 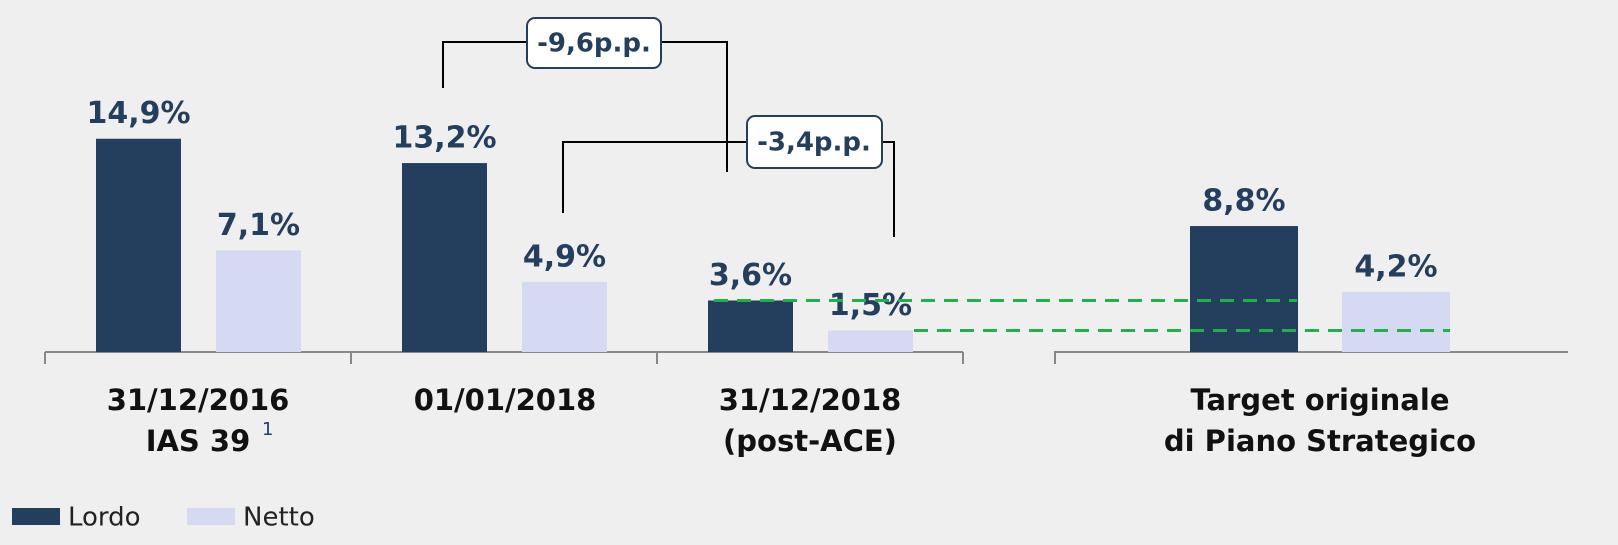 I want to click on value-label: 13,2%, so click(x=444, y=138).